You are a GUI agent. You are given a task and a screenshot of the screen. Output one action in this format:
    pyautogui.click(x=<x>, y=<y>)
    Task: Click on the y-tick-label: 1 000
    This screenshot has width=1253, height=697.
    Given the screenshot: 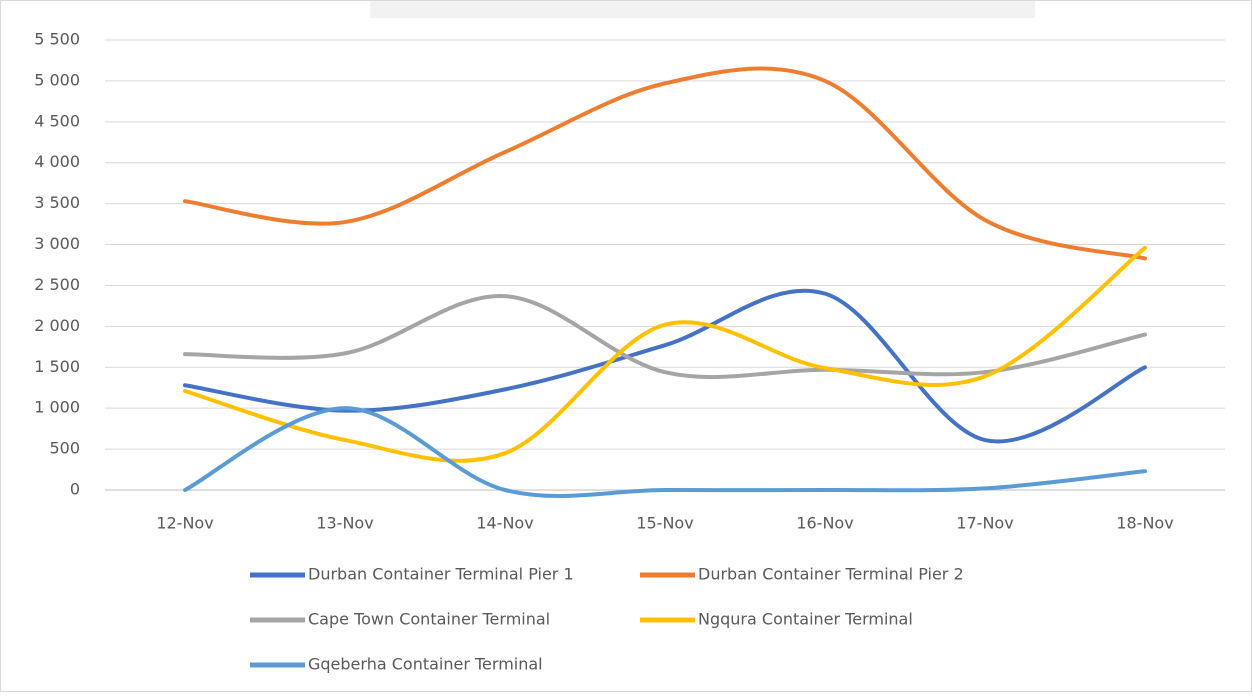 What is the action you would take?
    pyautogui.click(x=57, y=407)
    